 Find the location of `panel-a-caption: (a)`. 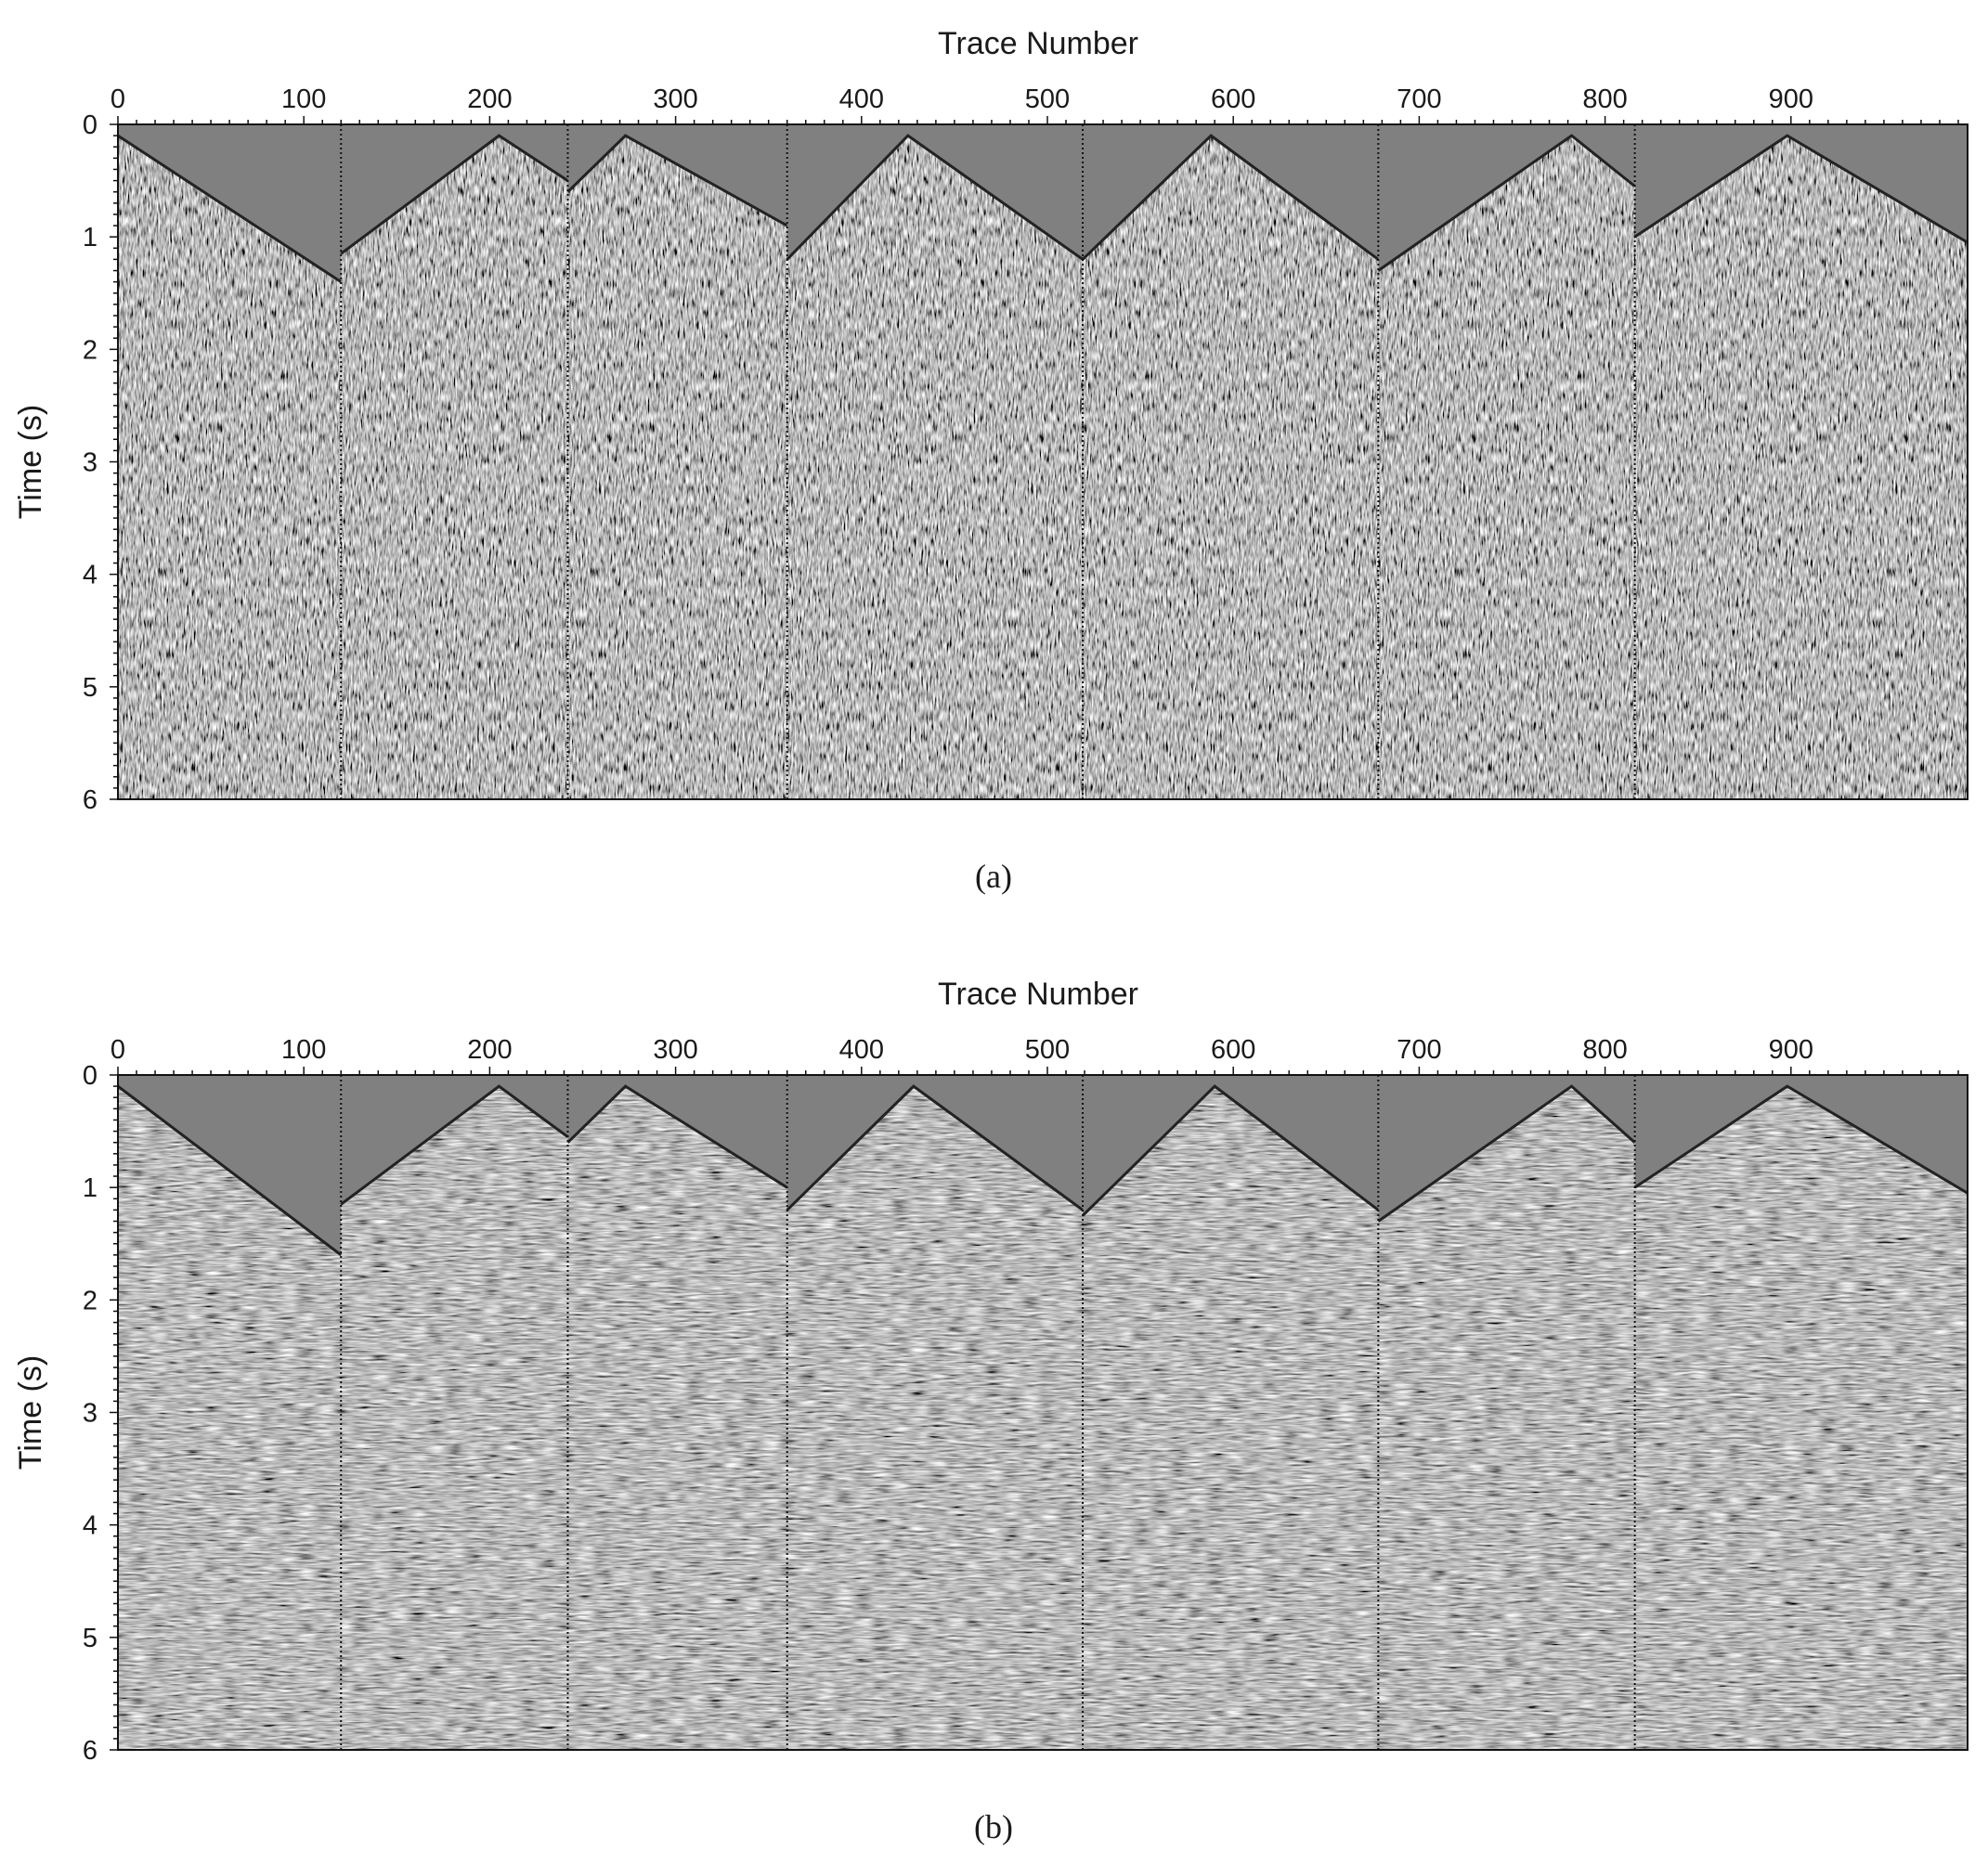

panel-a-caption: (a) is located at coordinates (993, 876).